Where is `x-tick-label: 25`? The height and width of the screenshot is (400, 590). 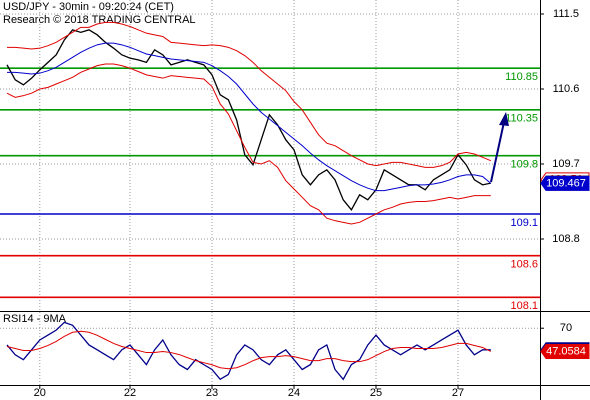
x-tick-label: 25 is located at coordinates (376, 393).